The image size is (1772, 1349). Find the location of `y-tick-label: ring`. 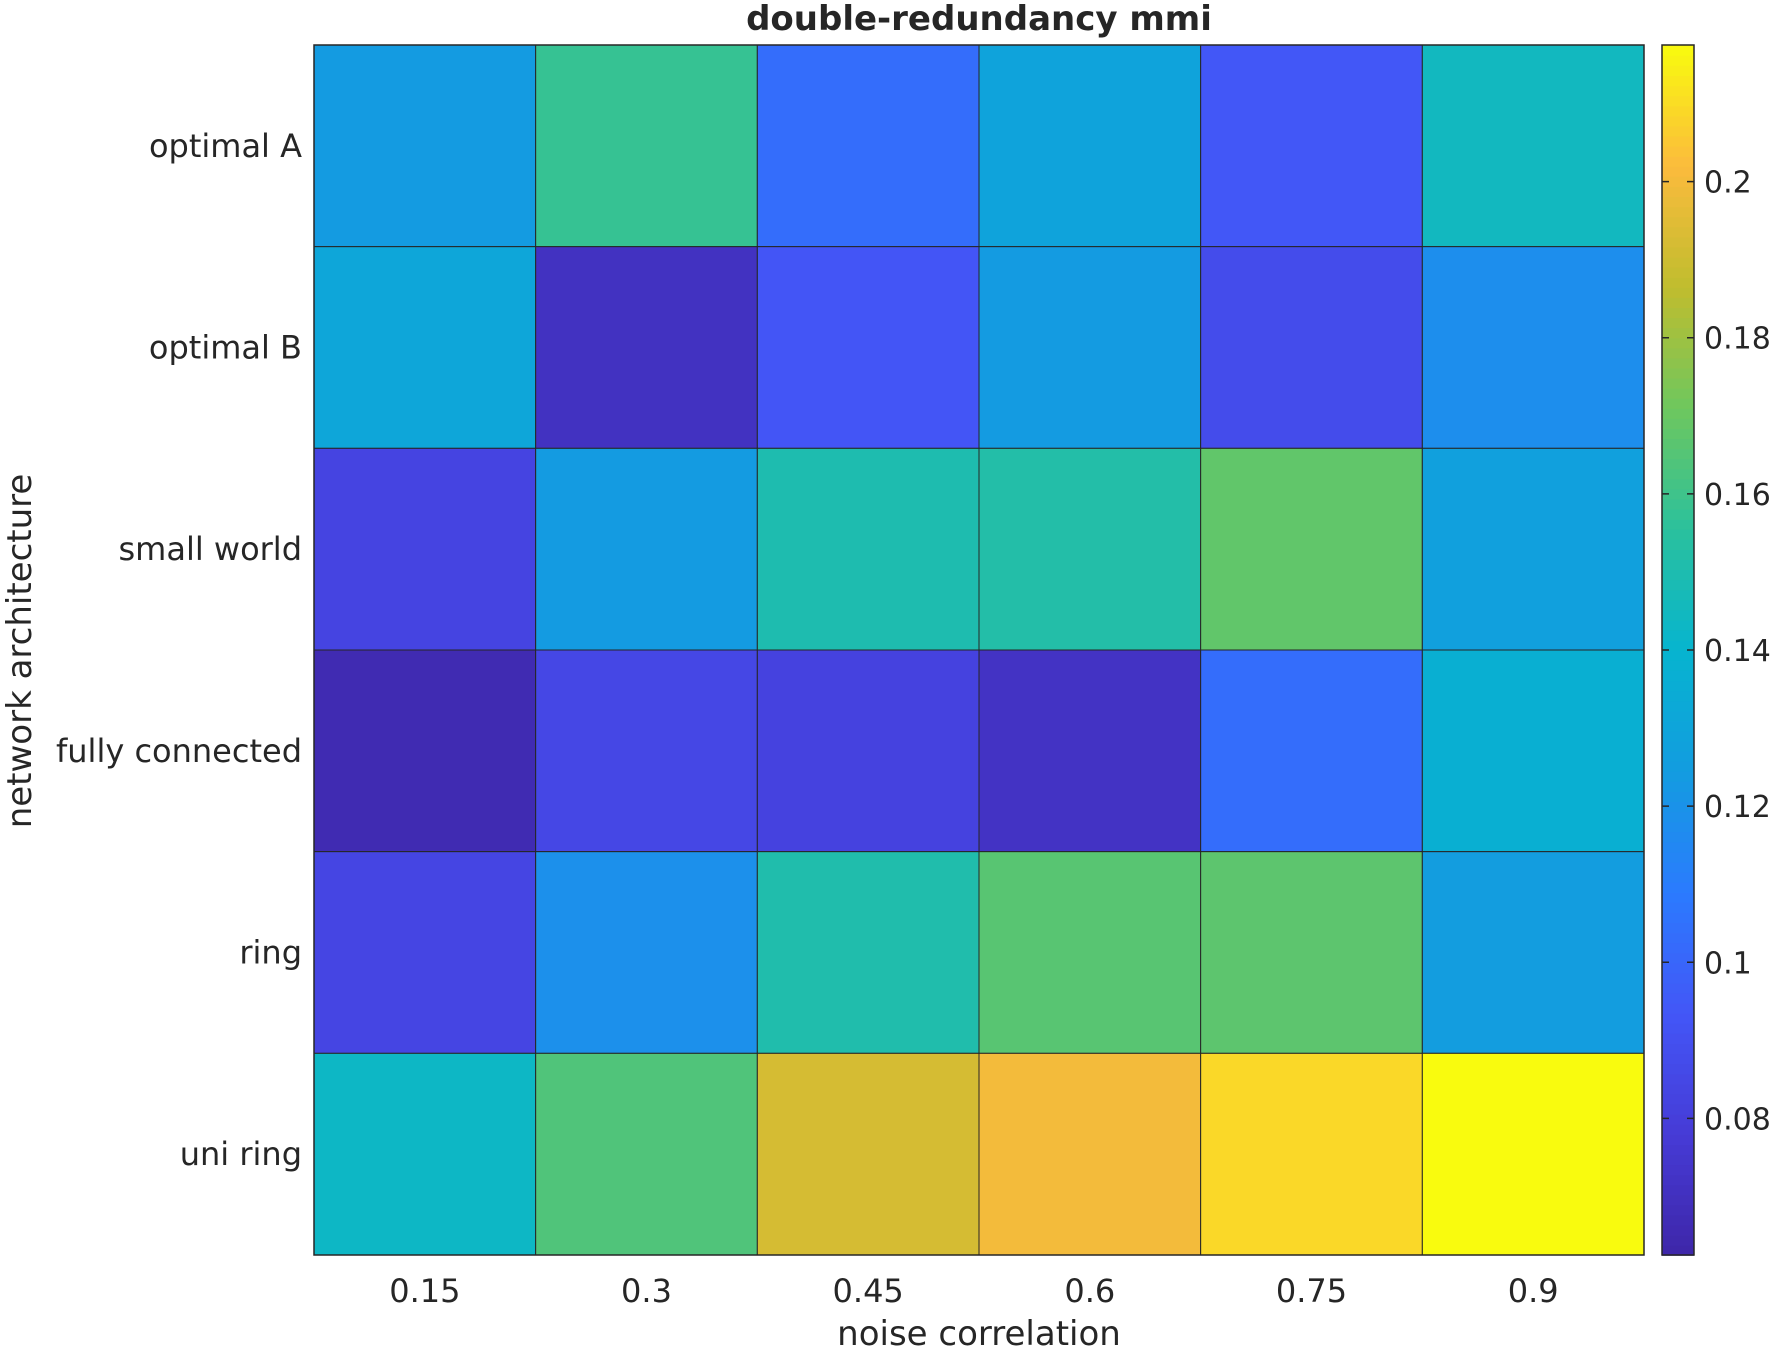

y-tick-label: ring is located at coordinates (270, 953).